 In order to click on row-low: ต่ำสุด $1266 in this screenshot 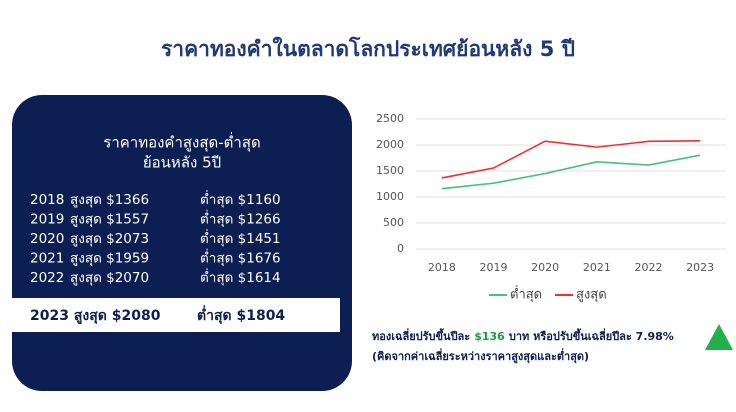, I will do `click(240, 219)`.